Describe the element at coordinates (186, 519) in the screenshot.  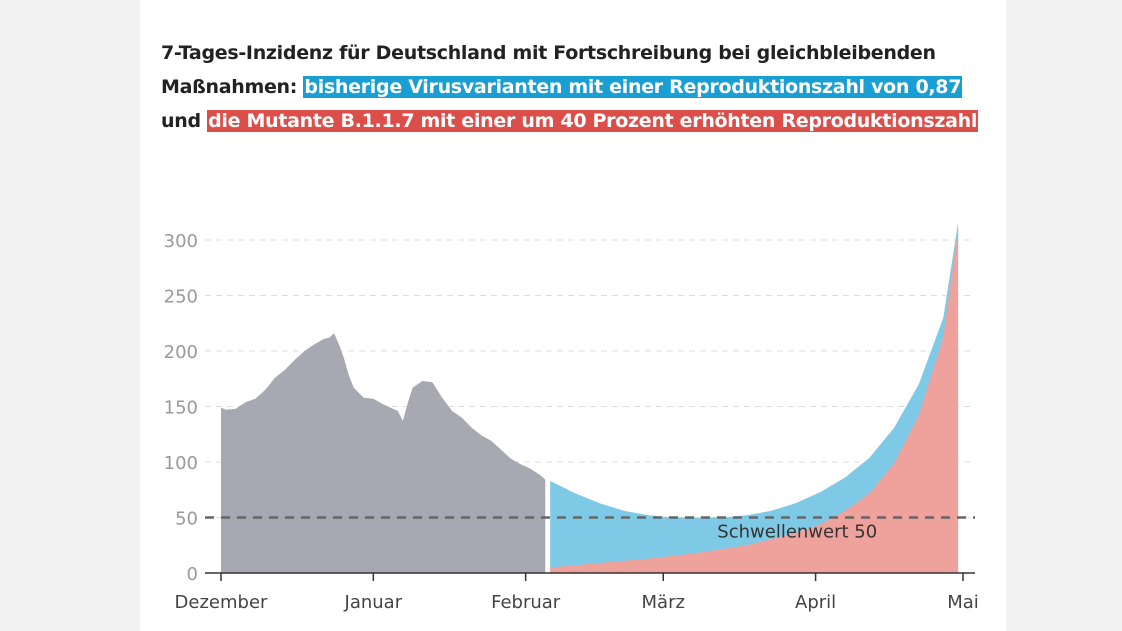
I see `y-tick-label-50: 50` at that location.